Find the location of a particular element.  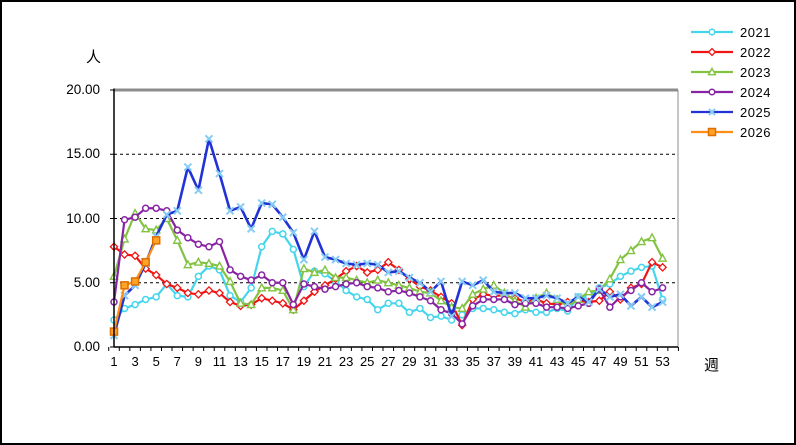

x-tick-label: 35 is located at coordinates (472, 361).